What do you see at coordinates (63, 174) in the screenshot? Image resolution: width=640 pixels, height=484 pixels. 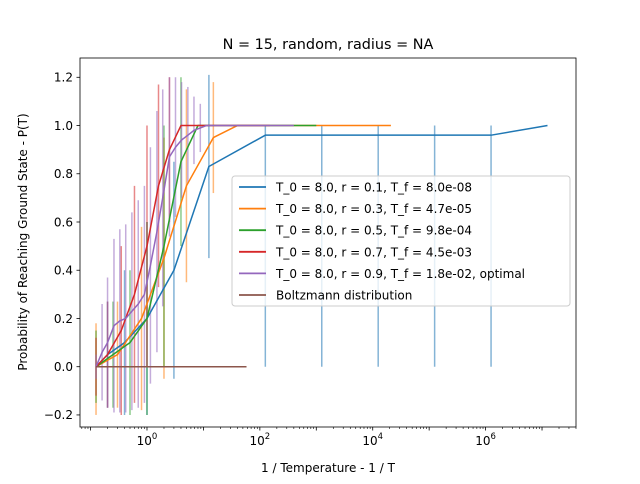 I see `y-tick-label: 0.8` at bounding box center [63, 174].